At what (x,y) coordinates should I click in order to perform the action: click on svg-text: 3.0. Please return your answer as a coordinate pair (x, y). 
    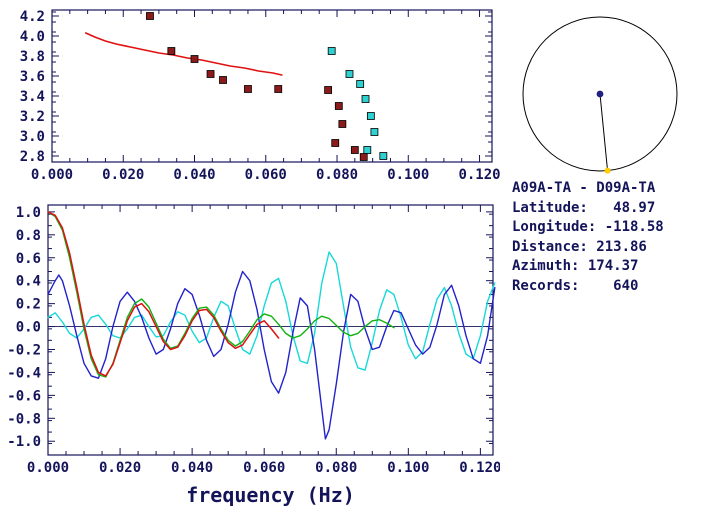
    Looking at the image, I should click on (32, 137).